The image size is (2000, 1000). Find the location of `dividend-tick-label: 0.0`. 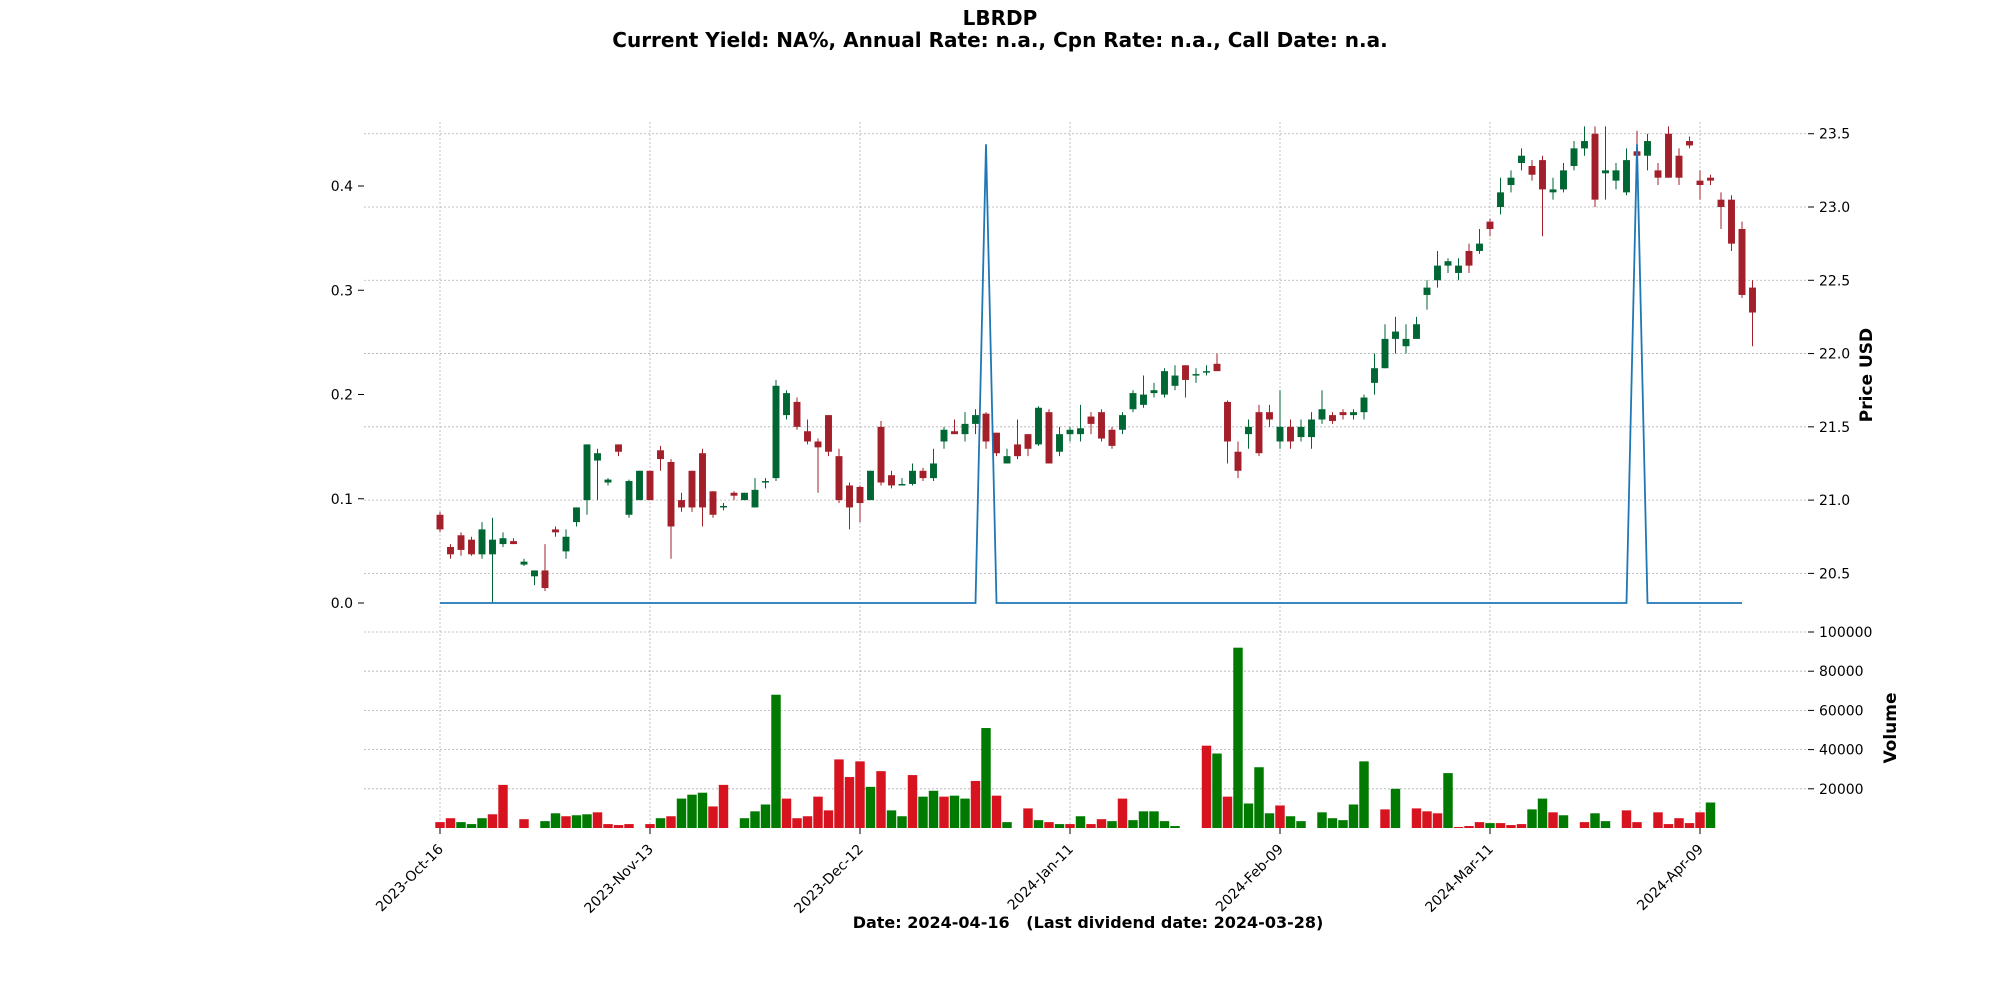

dividend-tick-label: 0.0 is located at coordinates (342, 604).